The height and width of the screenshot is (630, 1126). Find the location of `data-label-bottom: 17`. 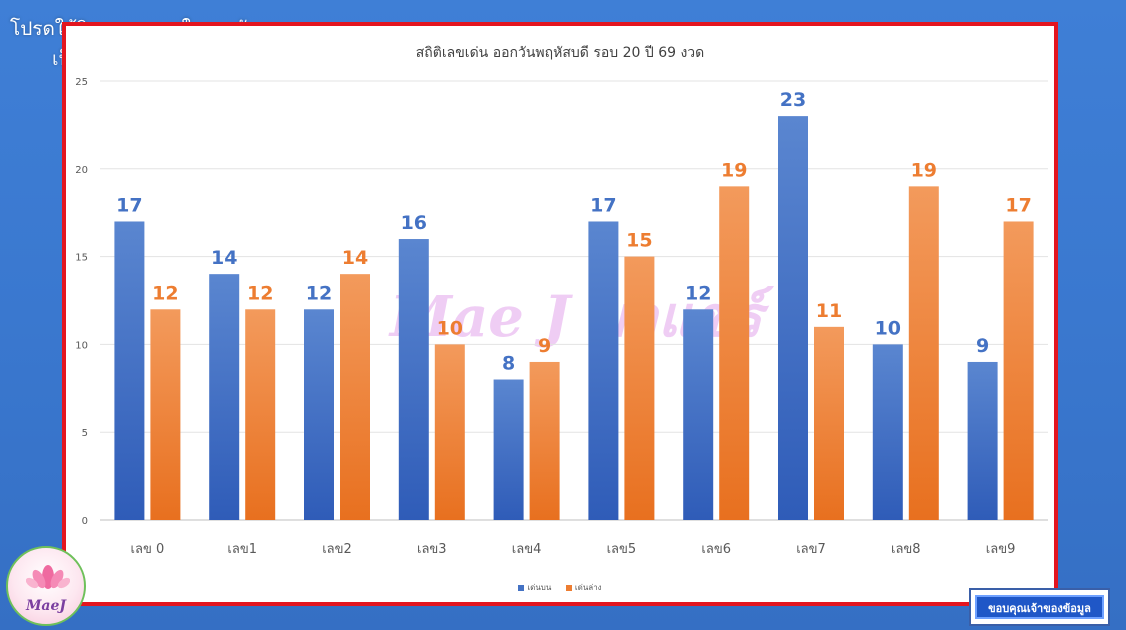

data-label-bottom: 17 is located at coordinates (1018, 205).